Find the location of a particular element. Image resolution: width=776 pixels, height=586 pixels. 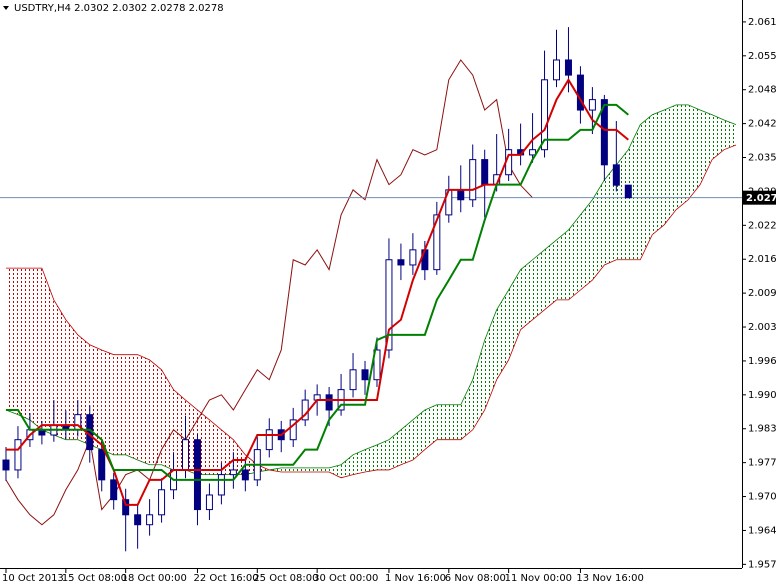

x-tick-label: 30 Oct 00:00 is located at coordinates (345, 578).